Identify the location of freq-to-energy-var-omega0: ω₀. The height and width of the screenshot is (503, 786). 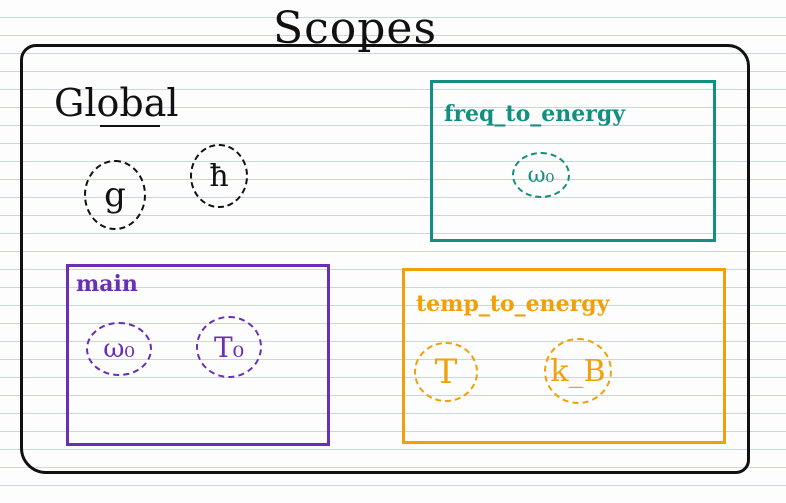
(541, 175).